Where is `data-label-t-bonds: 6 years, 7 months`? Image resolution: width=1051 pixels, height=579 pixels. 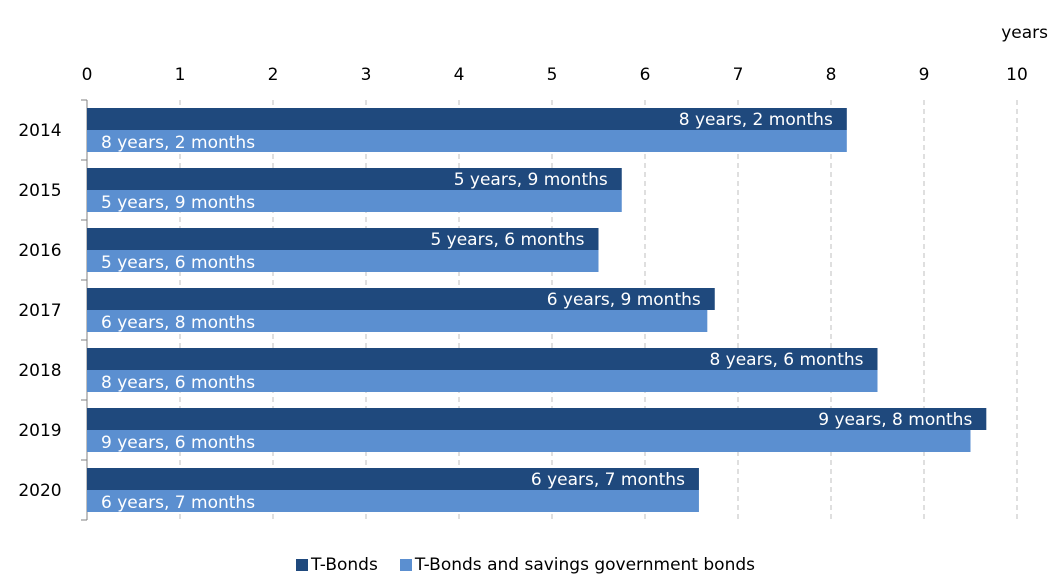 data-label-t-bonds: 6 years, 7 months is located at coordinates (608, 480).